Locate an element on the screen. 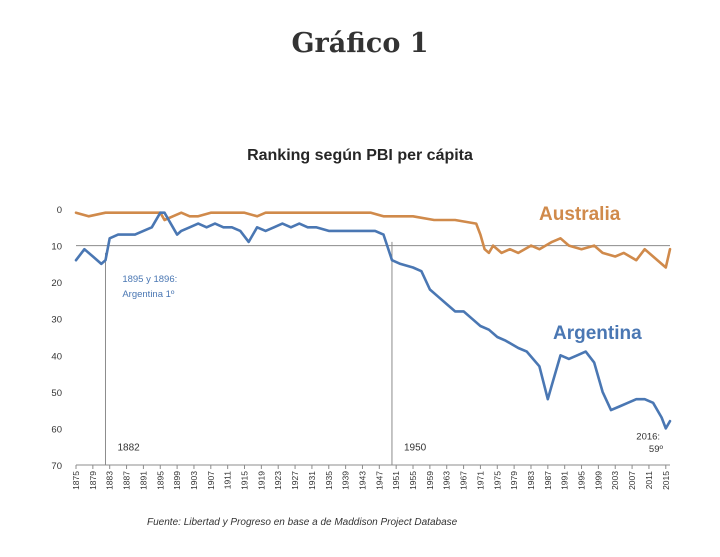  x-tick-label: 1979 is located at coordinates (514, 480).